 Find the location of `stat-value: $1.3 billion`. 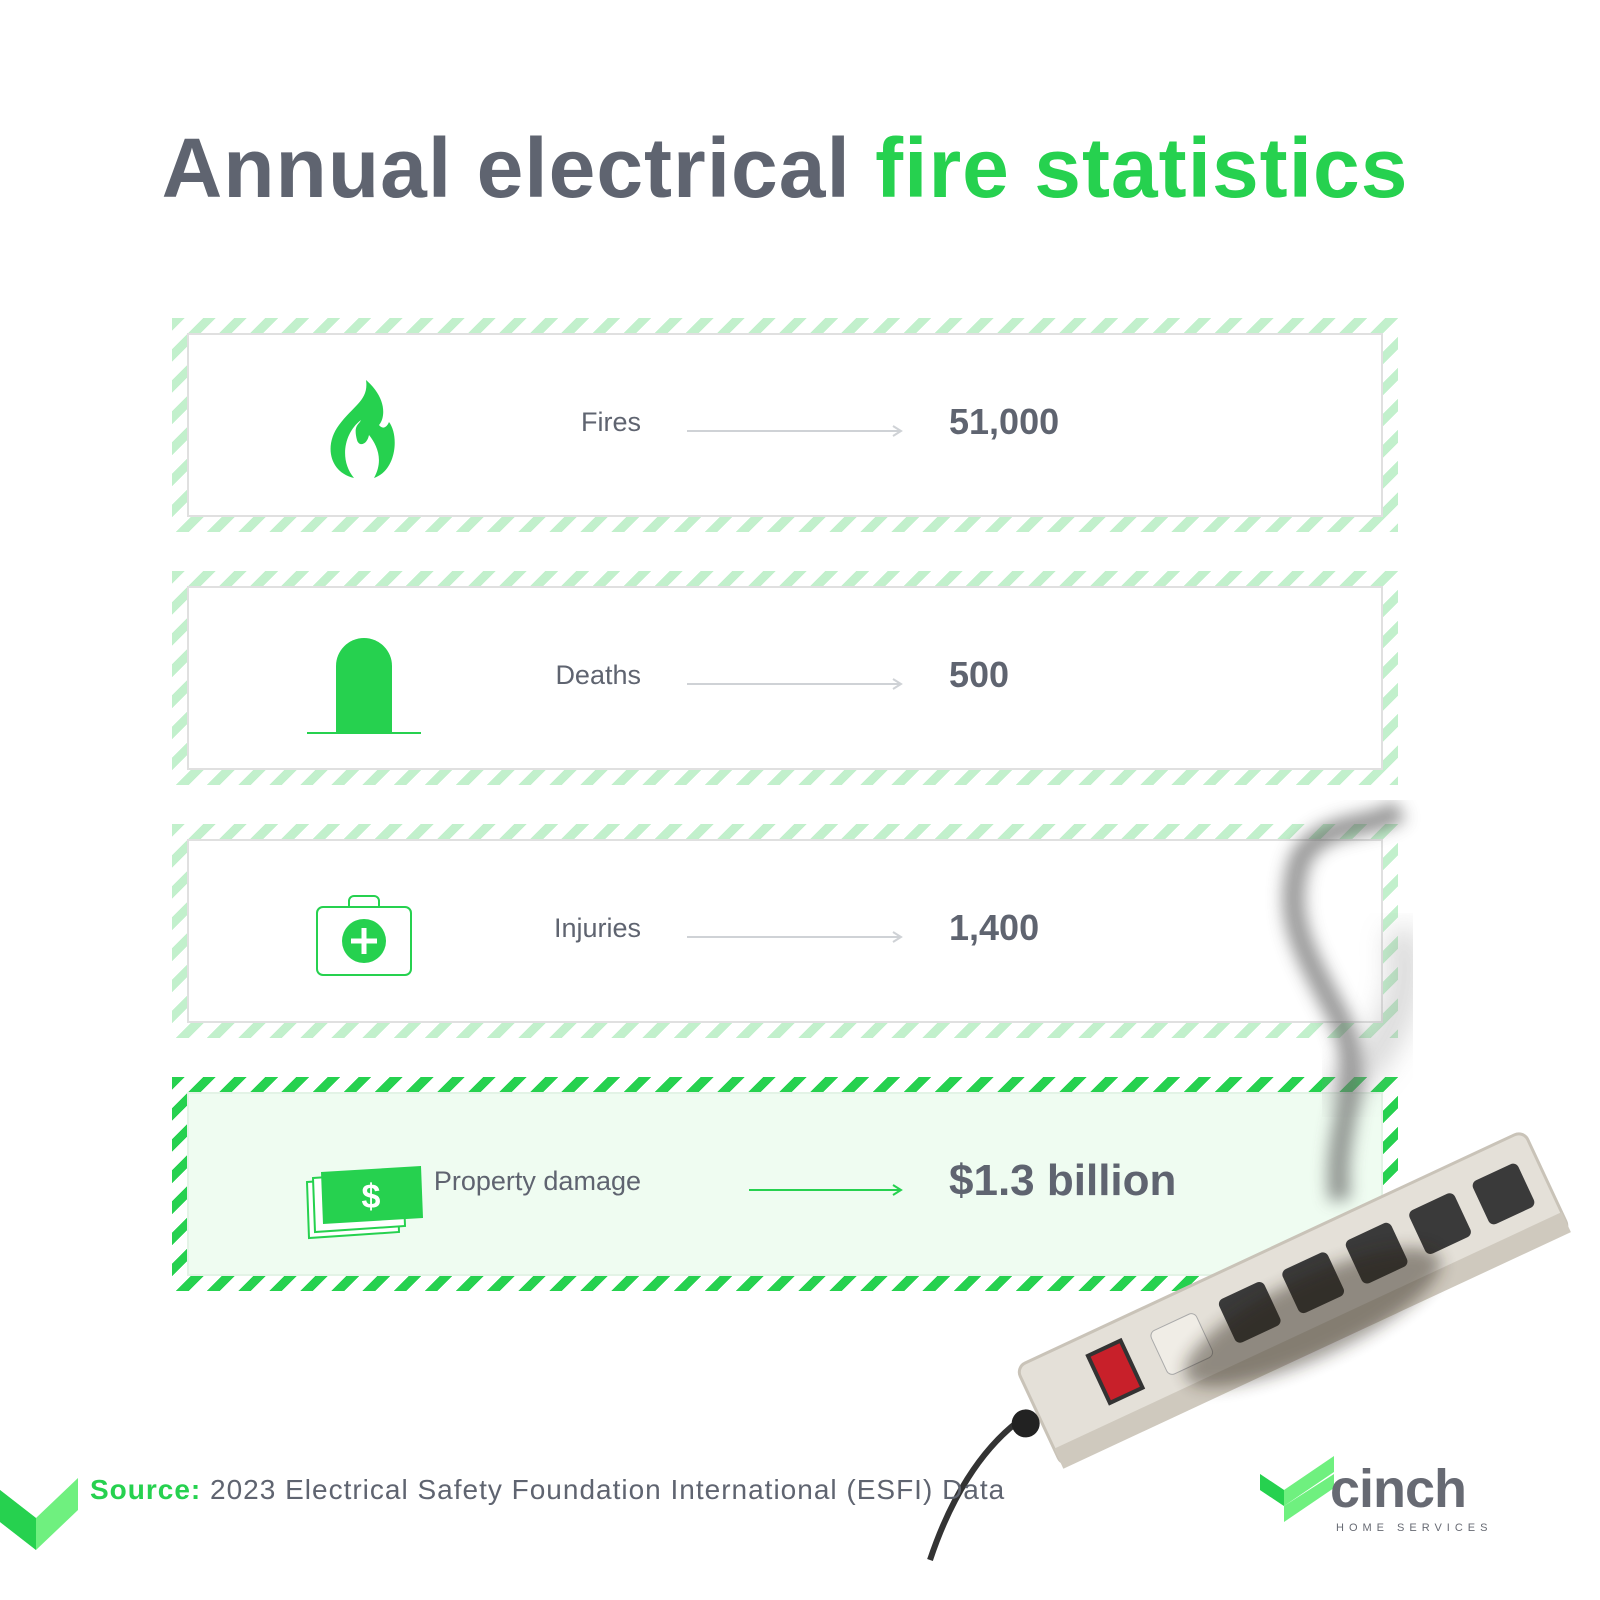

stat-value: $1.3 billion is located at coordinates (1063, 1180).